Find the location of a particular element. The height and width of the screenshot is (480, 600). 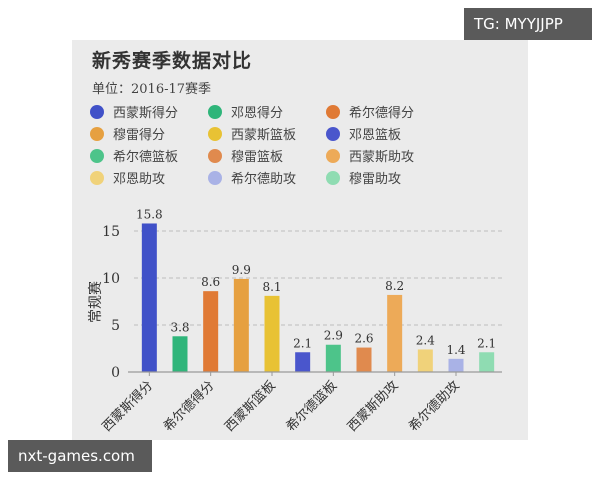

legend-item: 邓恩助攻 is located at coordinates (127, 177).